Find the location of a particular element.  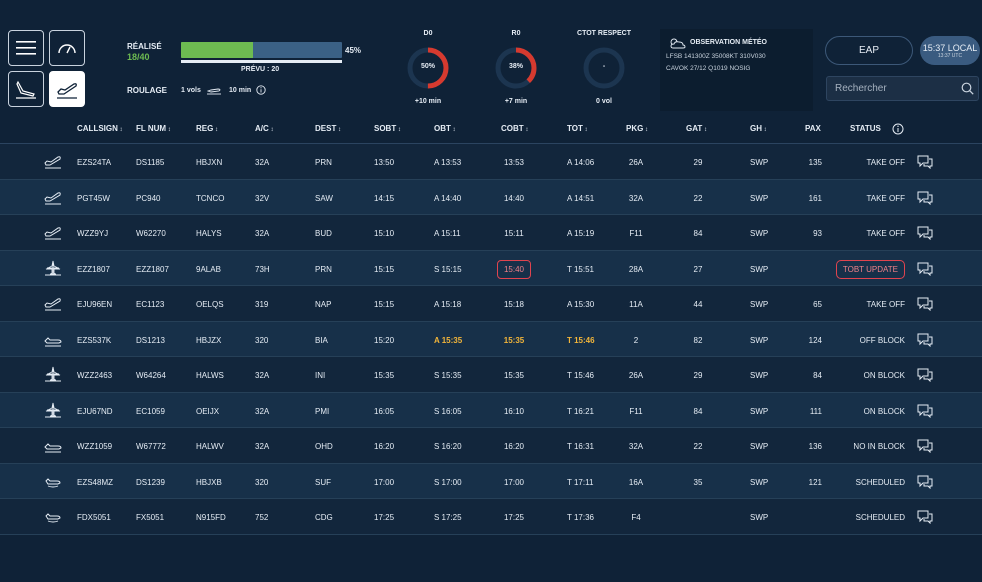

roulage-vols: 1 vols is located at coordinates (191, 90).